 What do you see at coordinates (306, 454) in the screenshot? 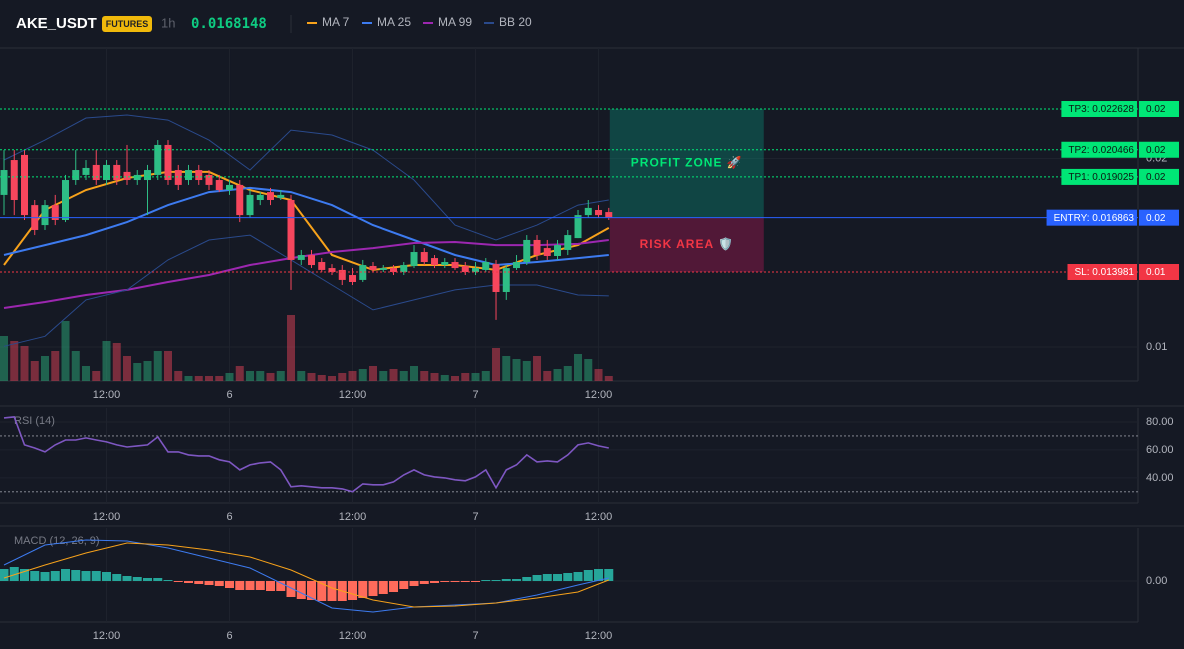
I see `rsi-line` at bounding box center [306, 454].